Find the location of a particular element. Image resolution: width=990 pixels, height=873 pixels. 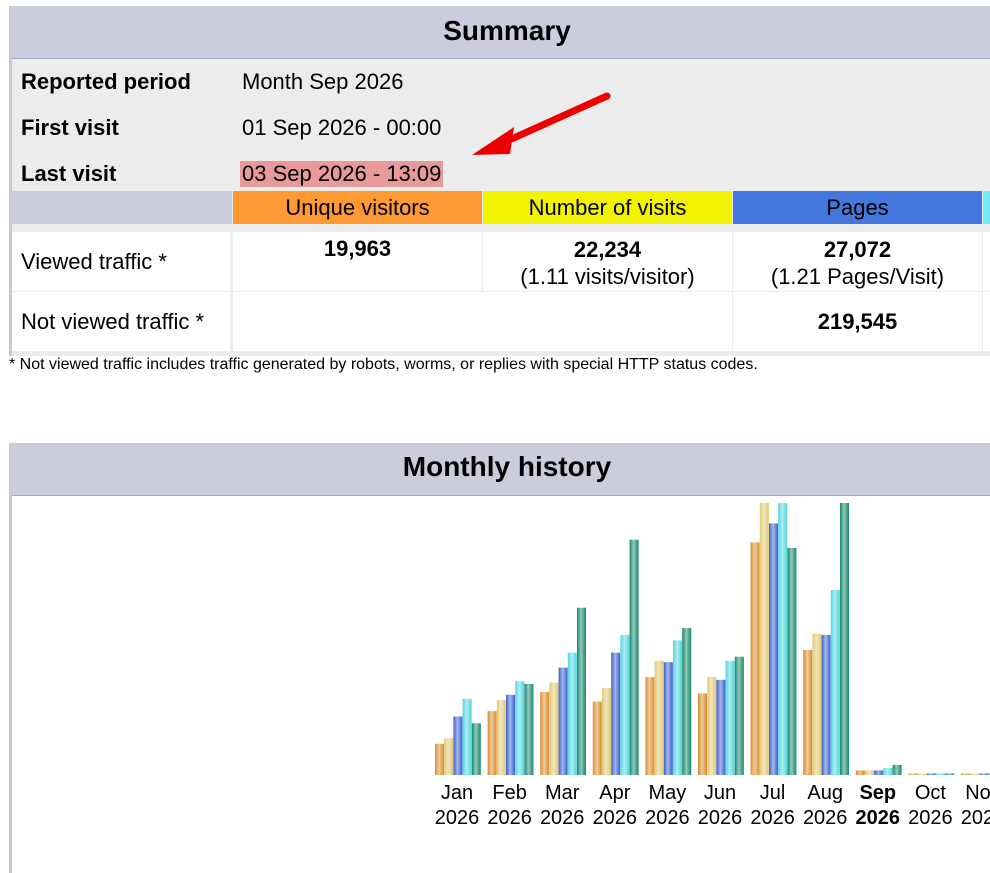

bar-bandwidth-may-2026 is located at coordinates (687, 701).